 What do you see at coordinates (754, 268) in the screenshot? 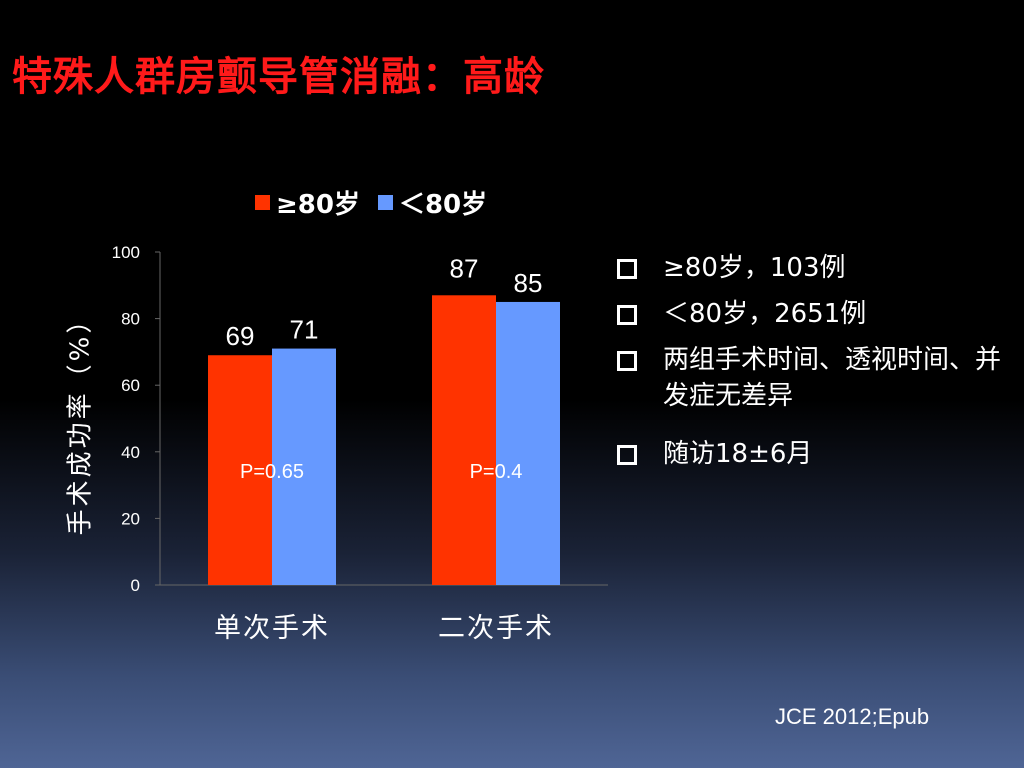
I see `bullet-text: ≥80岁，103例` at bounding box center [754, 268].